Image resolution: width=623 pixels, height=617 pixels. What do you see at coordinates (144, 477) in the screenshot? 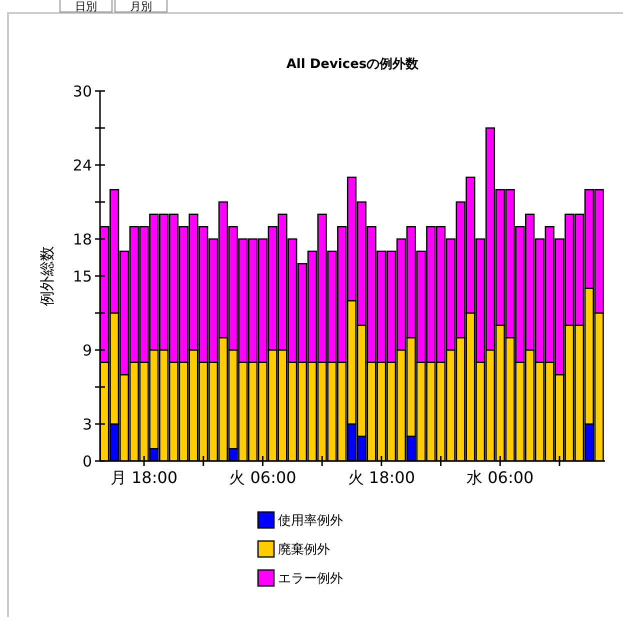
I see `x-tick-label: 月 18:00` at bounding box center [144, 477].